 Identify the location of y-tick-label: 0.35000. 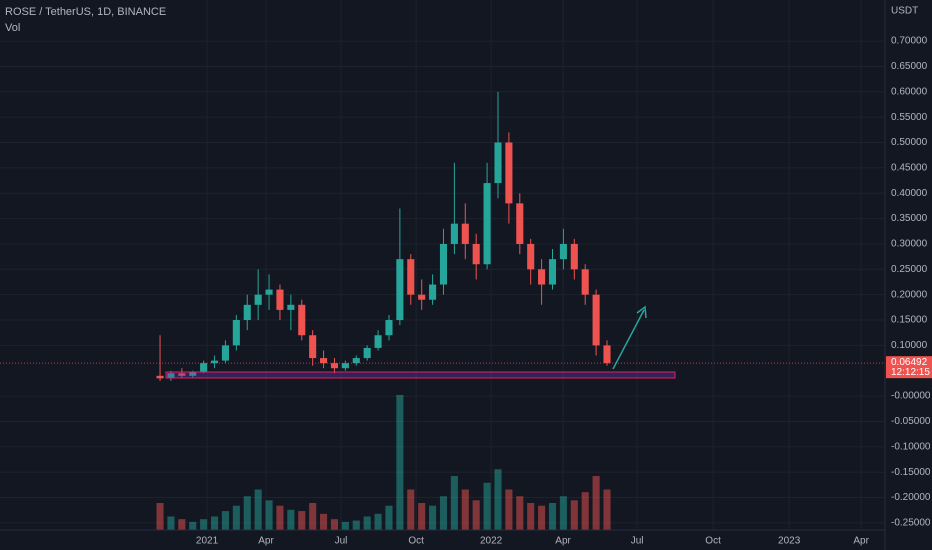
(909, 218).